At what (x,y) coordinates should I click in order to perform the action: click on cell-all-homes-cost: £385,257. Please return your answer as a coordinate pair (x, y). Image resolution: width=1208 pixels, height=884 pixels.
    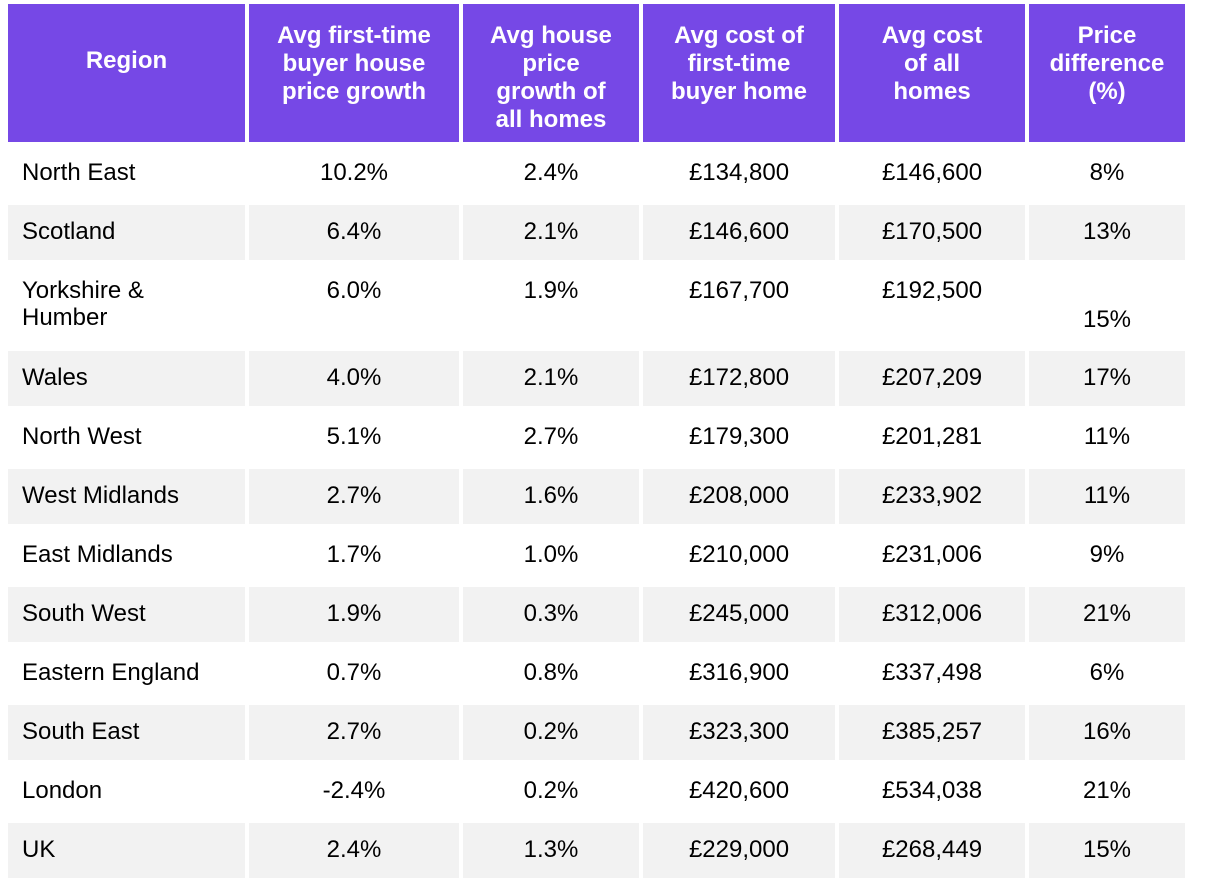
    Looking at the image, I should click on (932, 732).